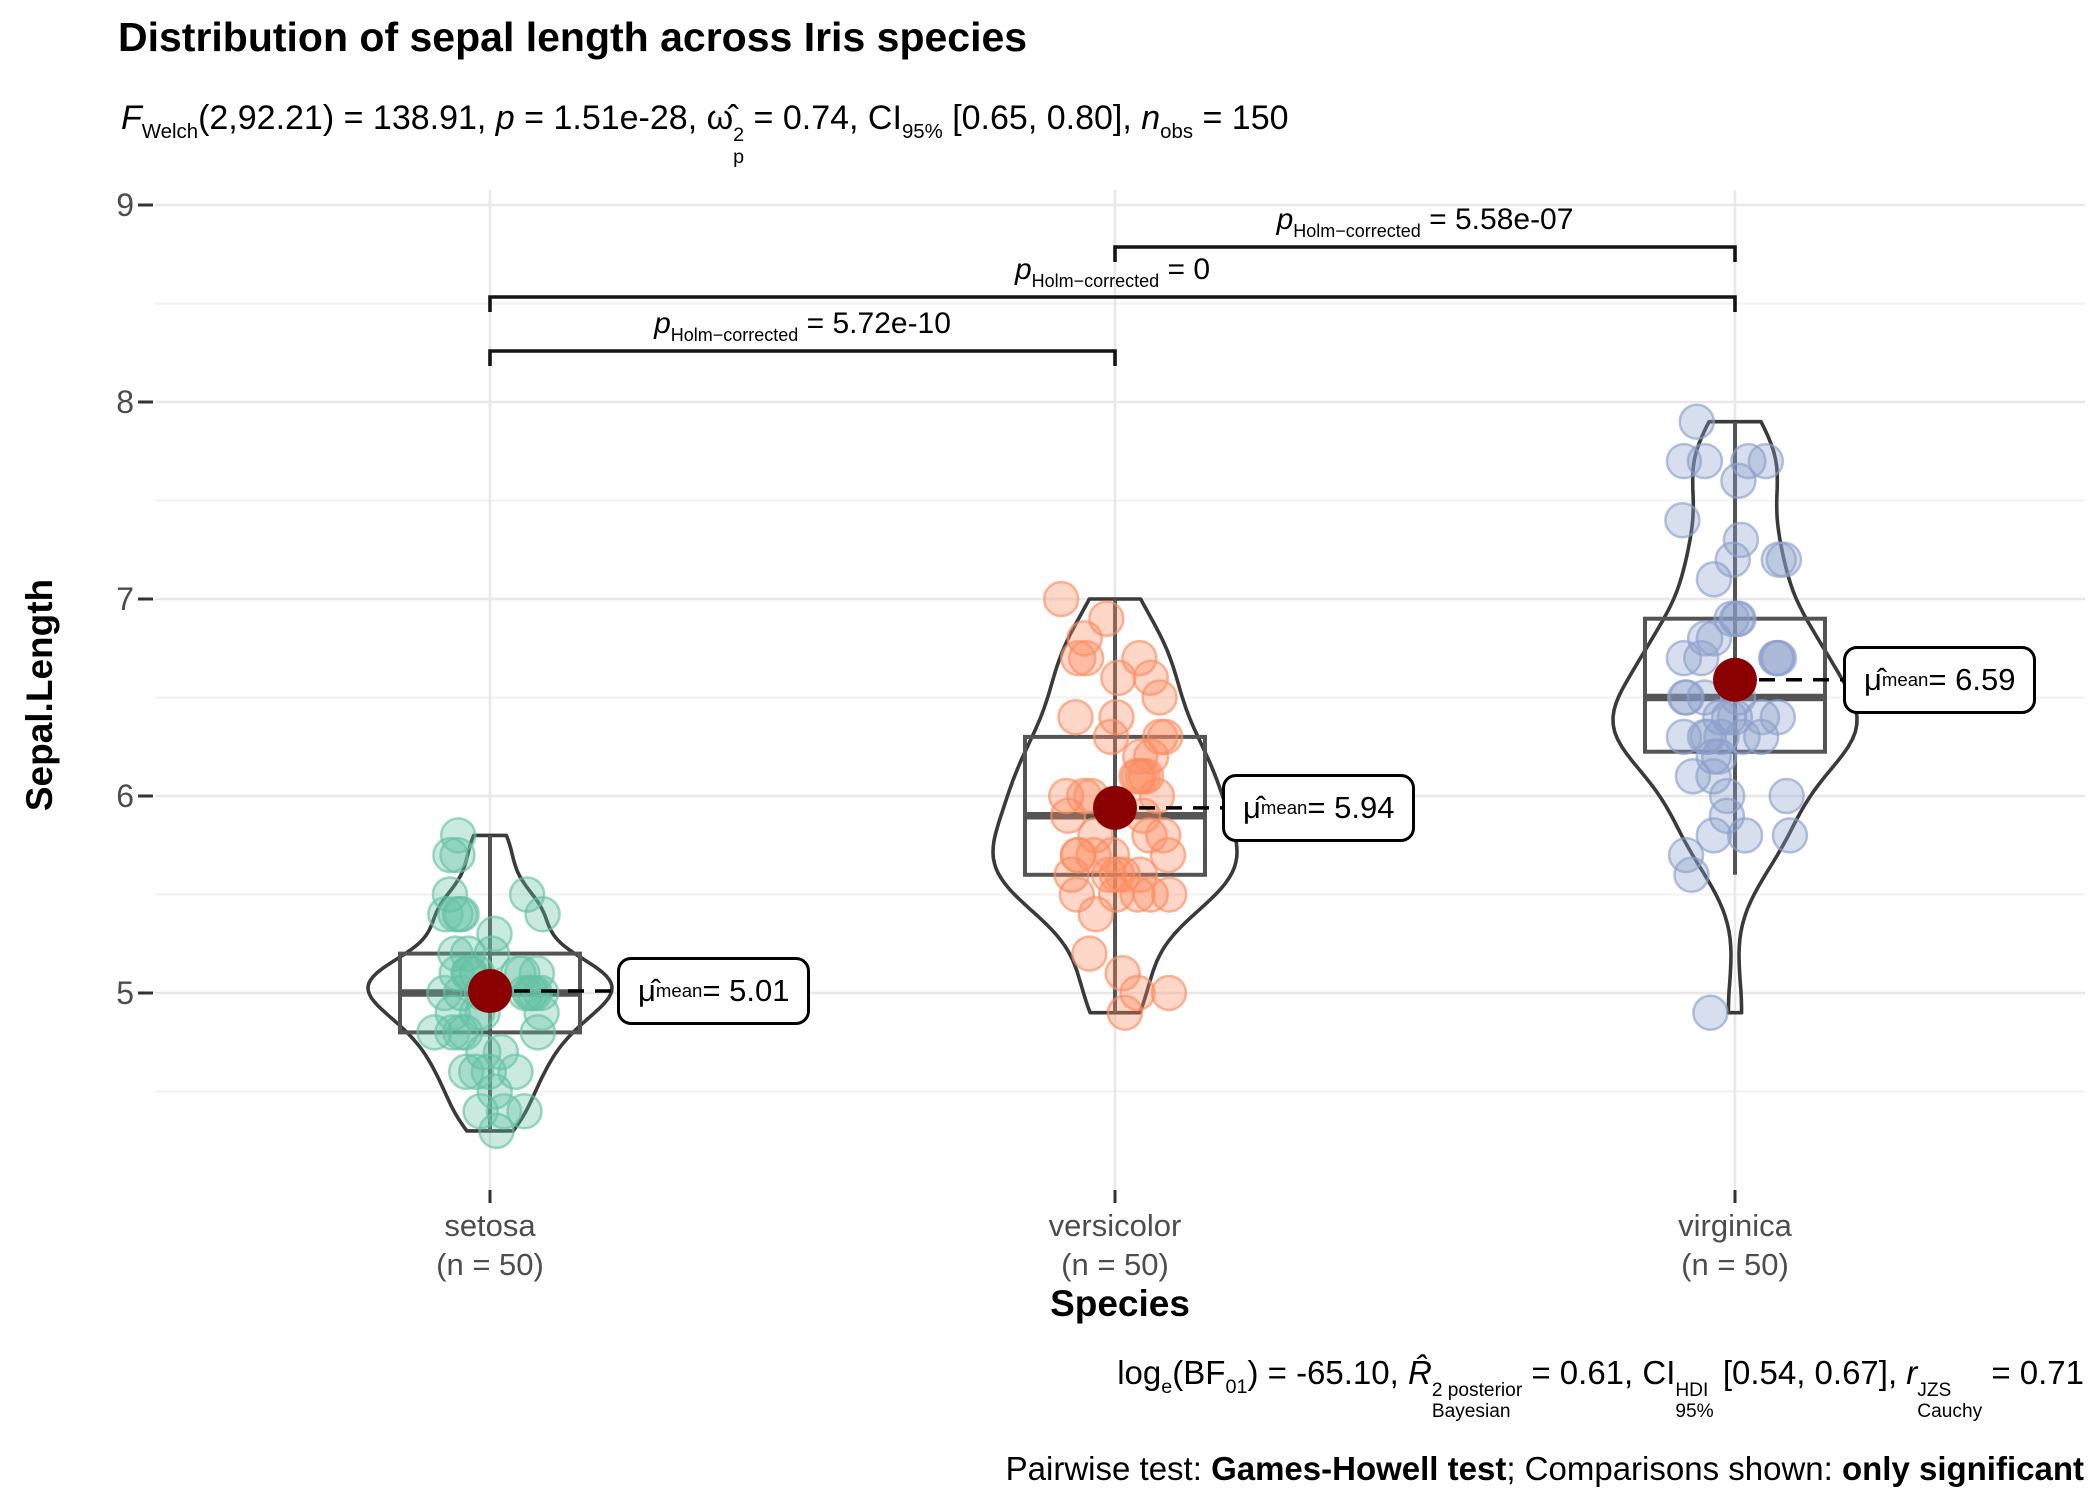 The height and width of the screenshot is (1500, 2100). What do you see at coordinates (1120, 1303) in the screenshot?
I see `x-axis-title: Species` at bounding box center [1120, 1303].